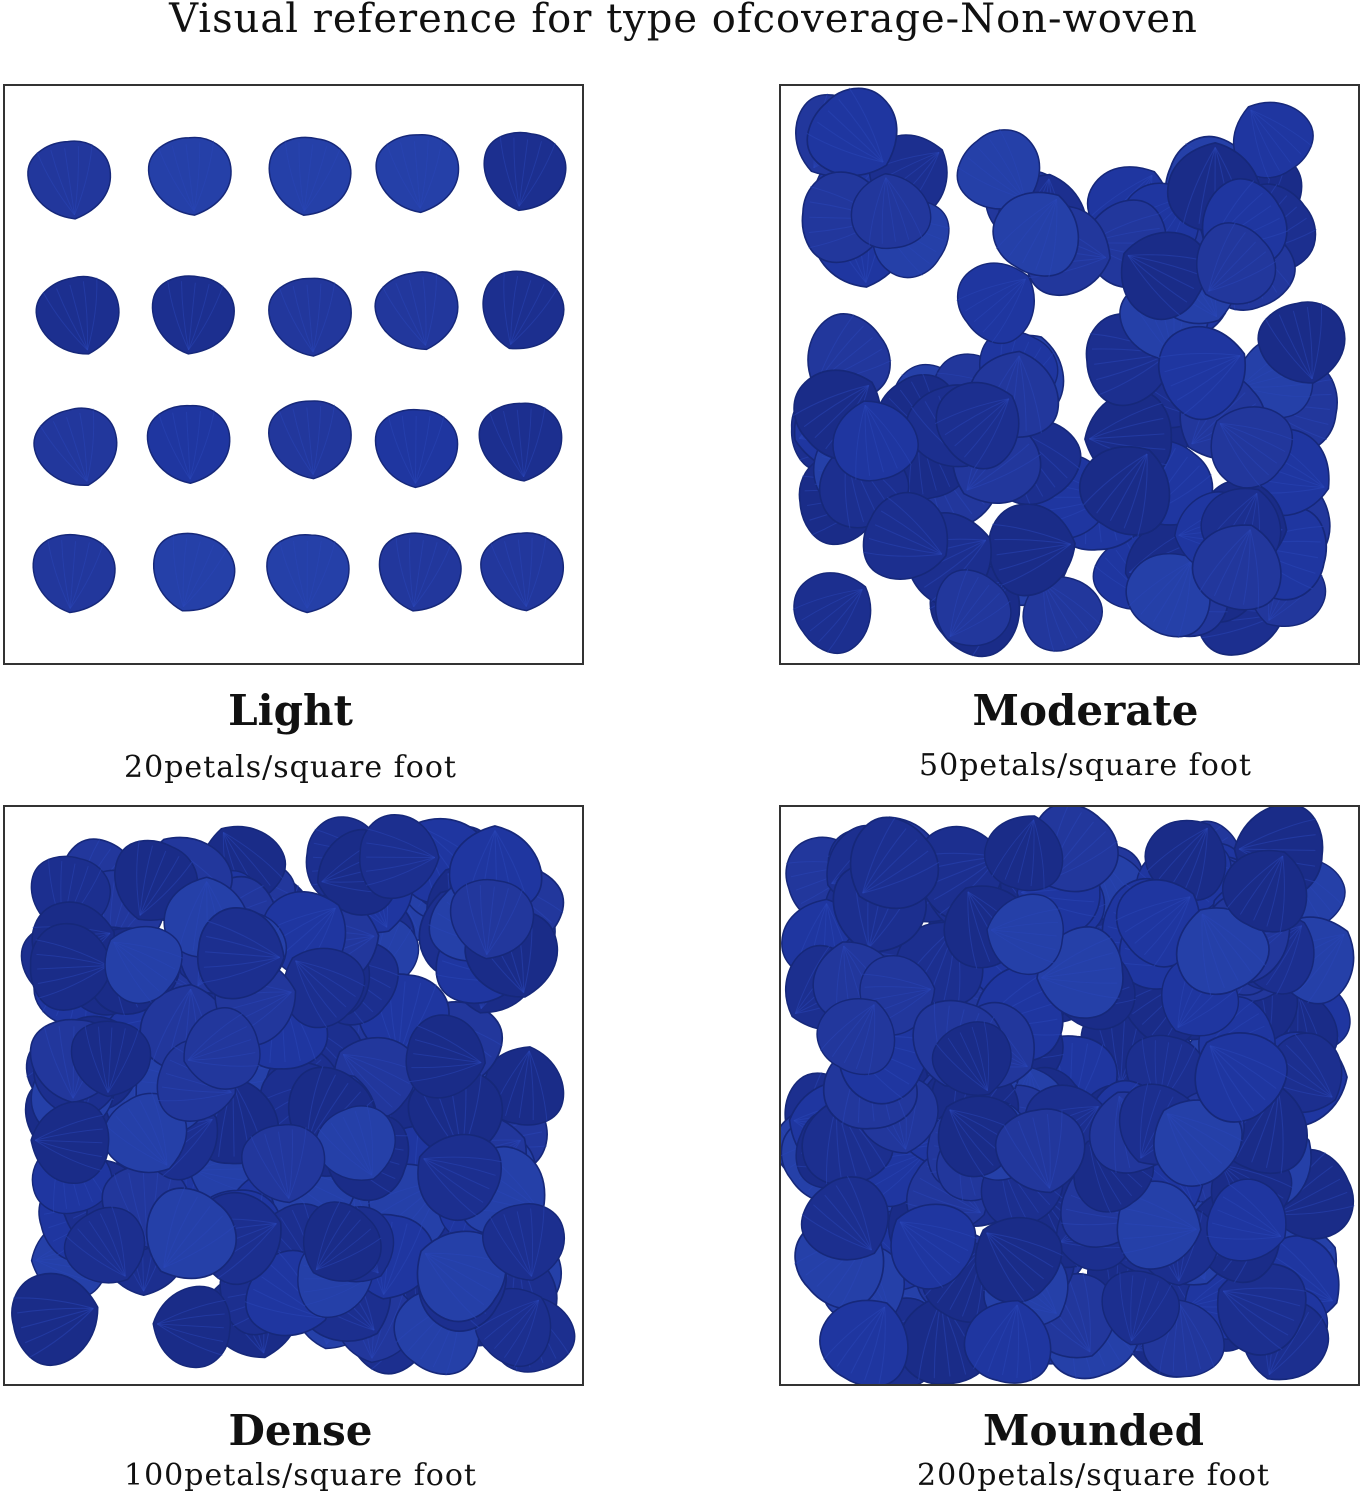 This screenshot has height=1500, width=1367. I want to click on moderate-density: 50petals/square foot, so click(1085, 765).